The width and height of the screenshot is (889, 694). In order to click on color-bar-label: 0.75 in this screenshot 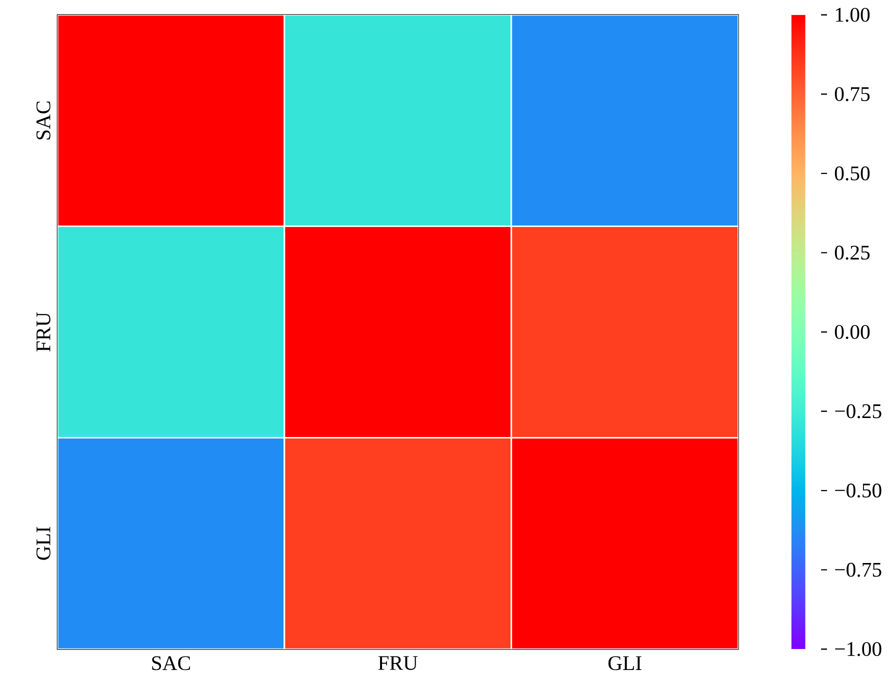, I will do `click(852, 94)`.